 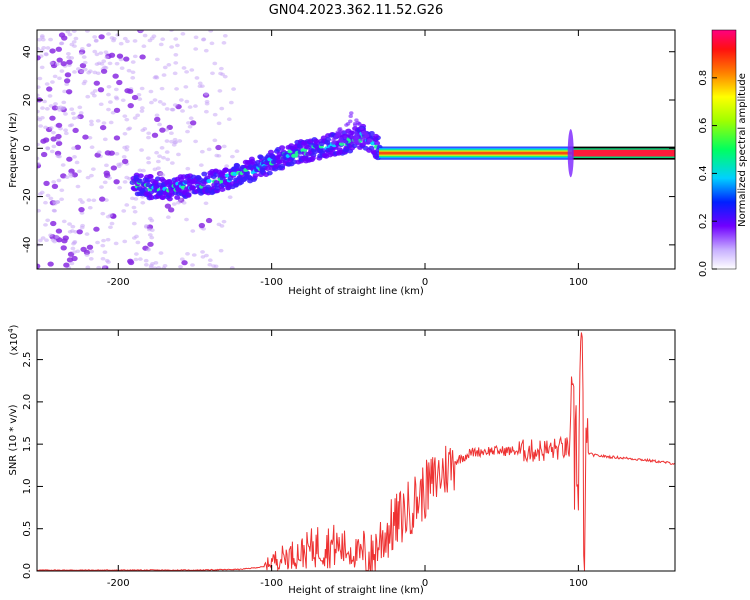 What do you see at coordinates (27, 486) in the screenshot?
I see `snr-y-tick-label: 1.0` at bounding box center [27, 486].